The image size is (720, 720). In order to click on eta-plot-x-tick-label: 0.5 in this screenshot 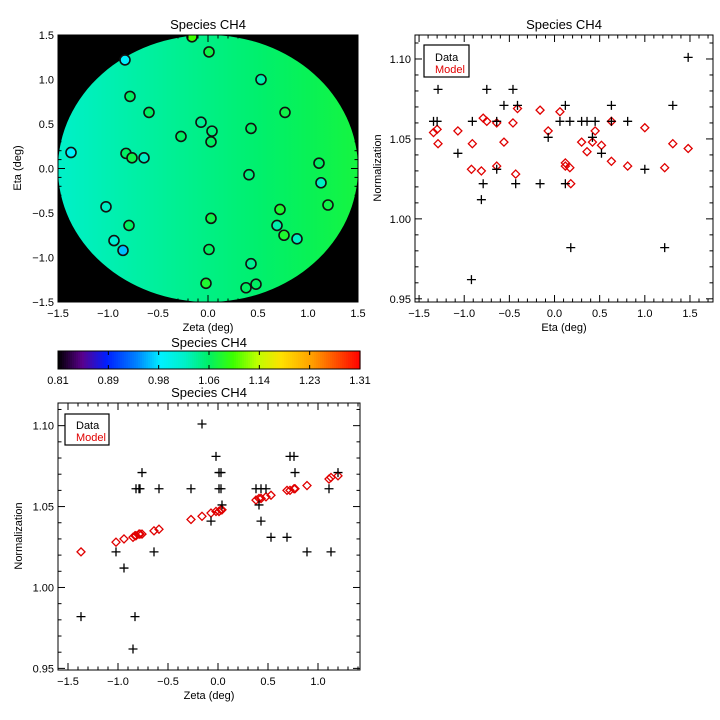, I will do `click(599, 314)`.